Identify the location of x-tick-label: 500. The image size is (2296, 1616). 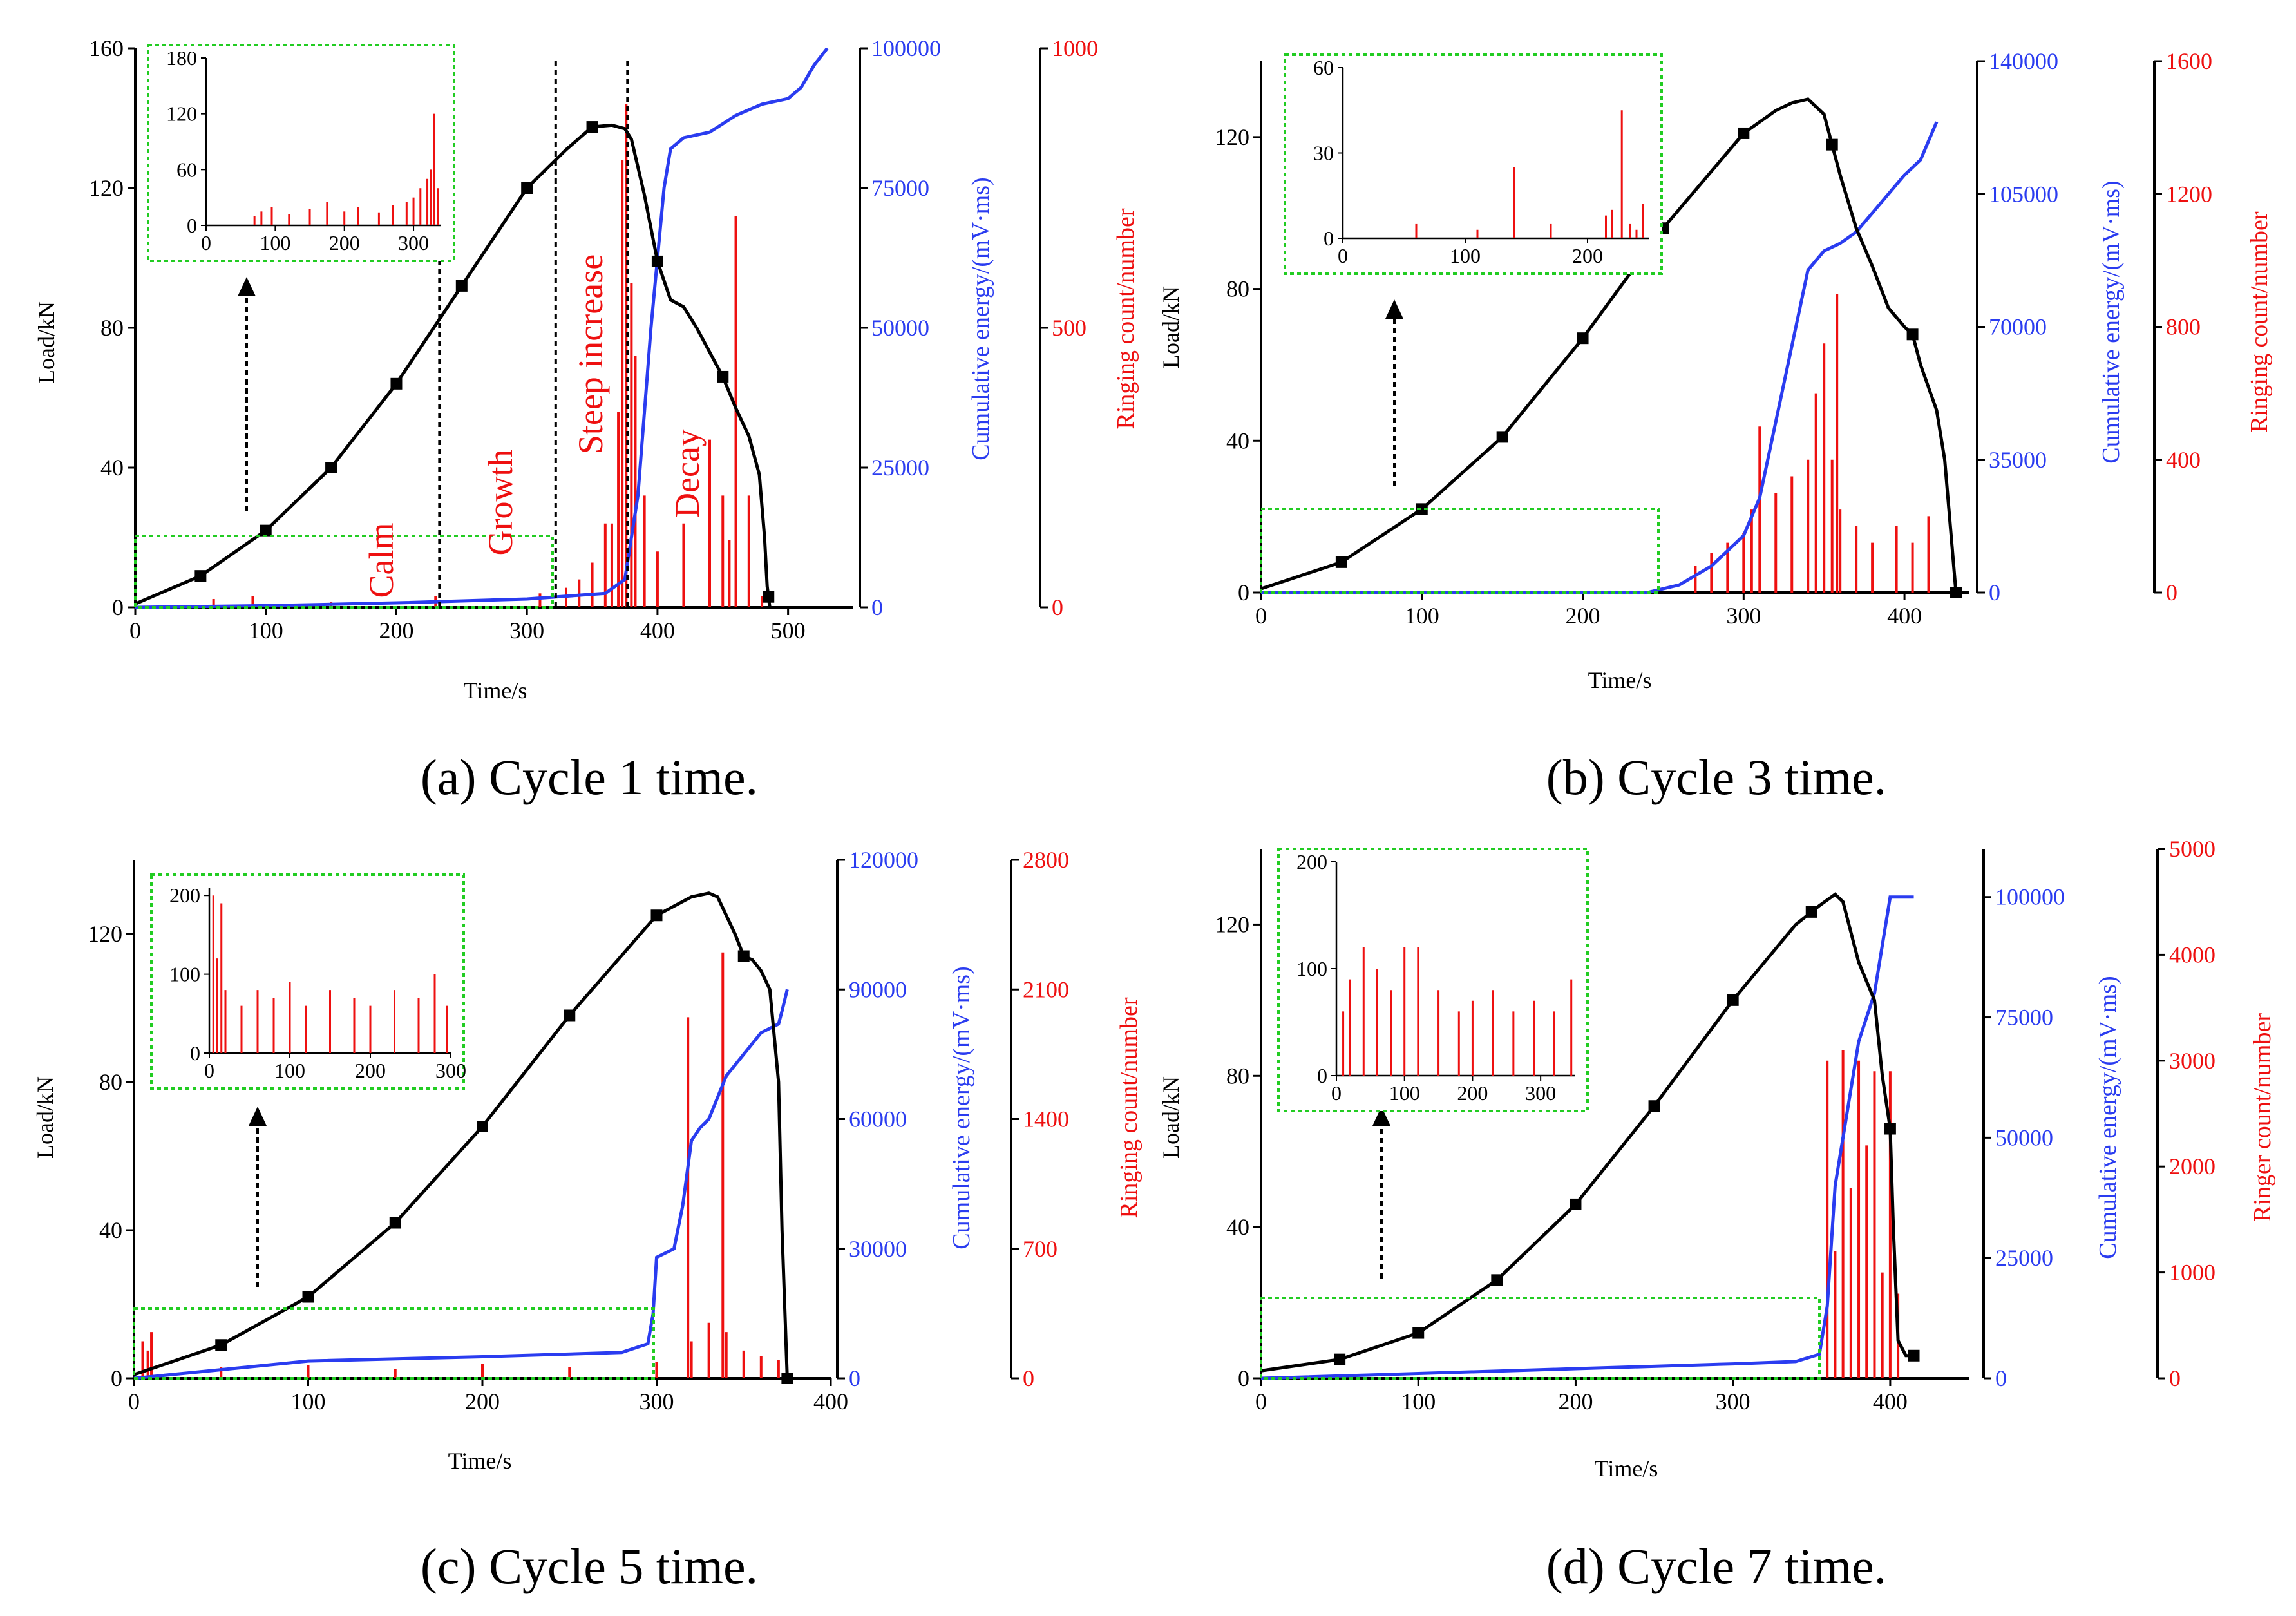
(788, 630).